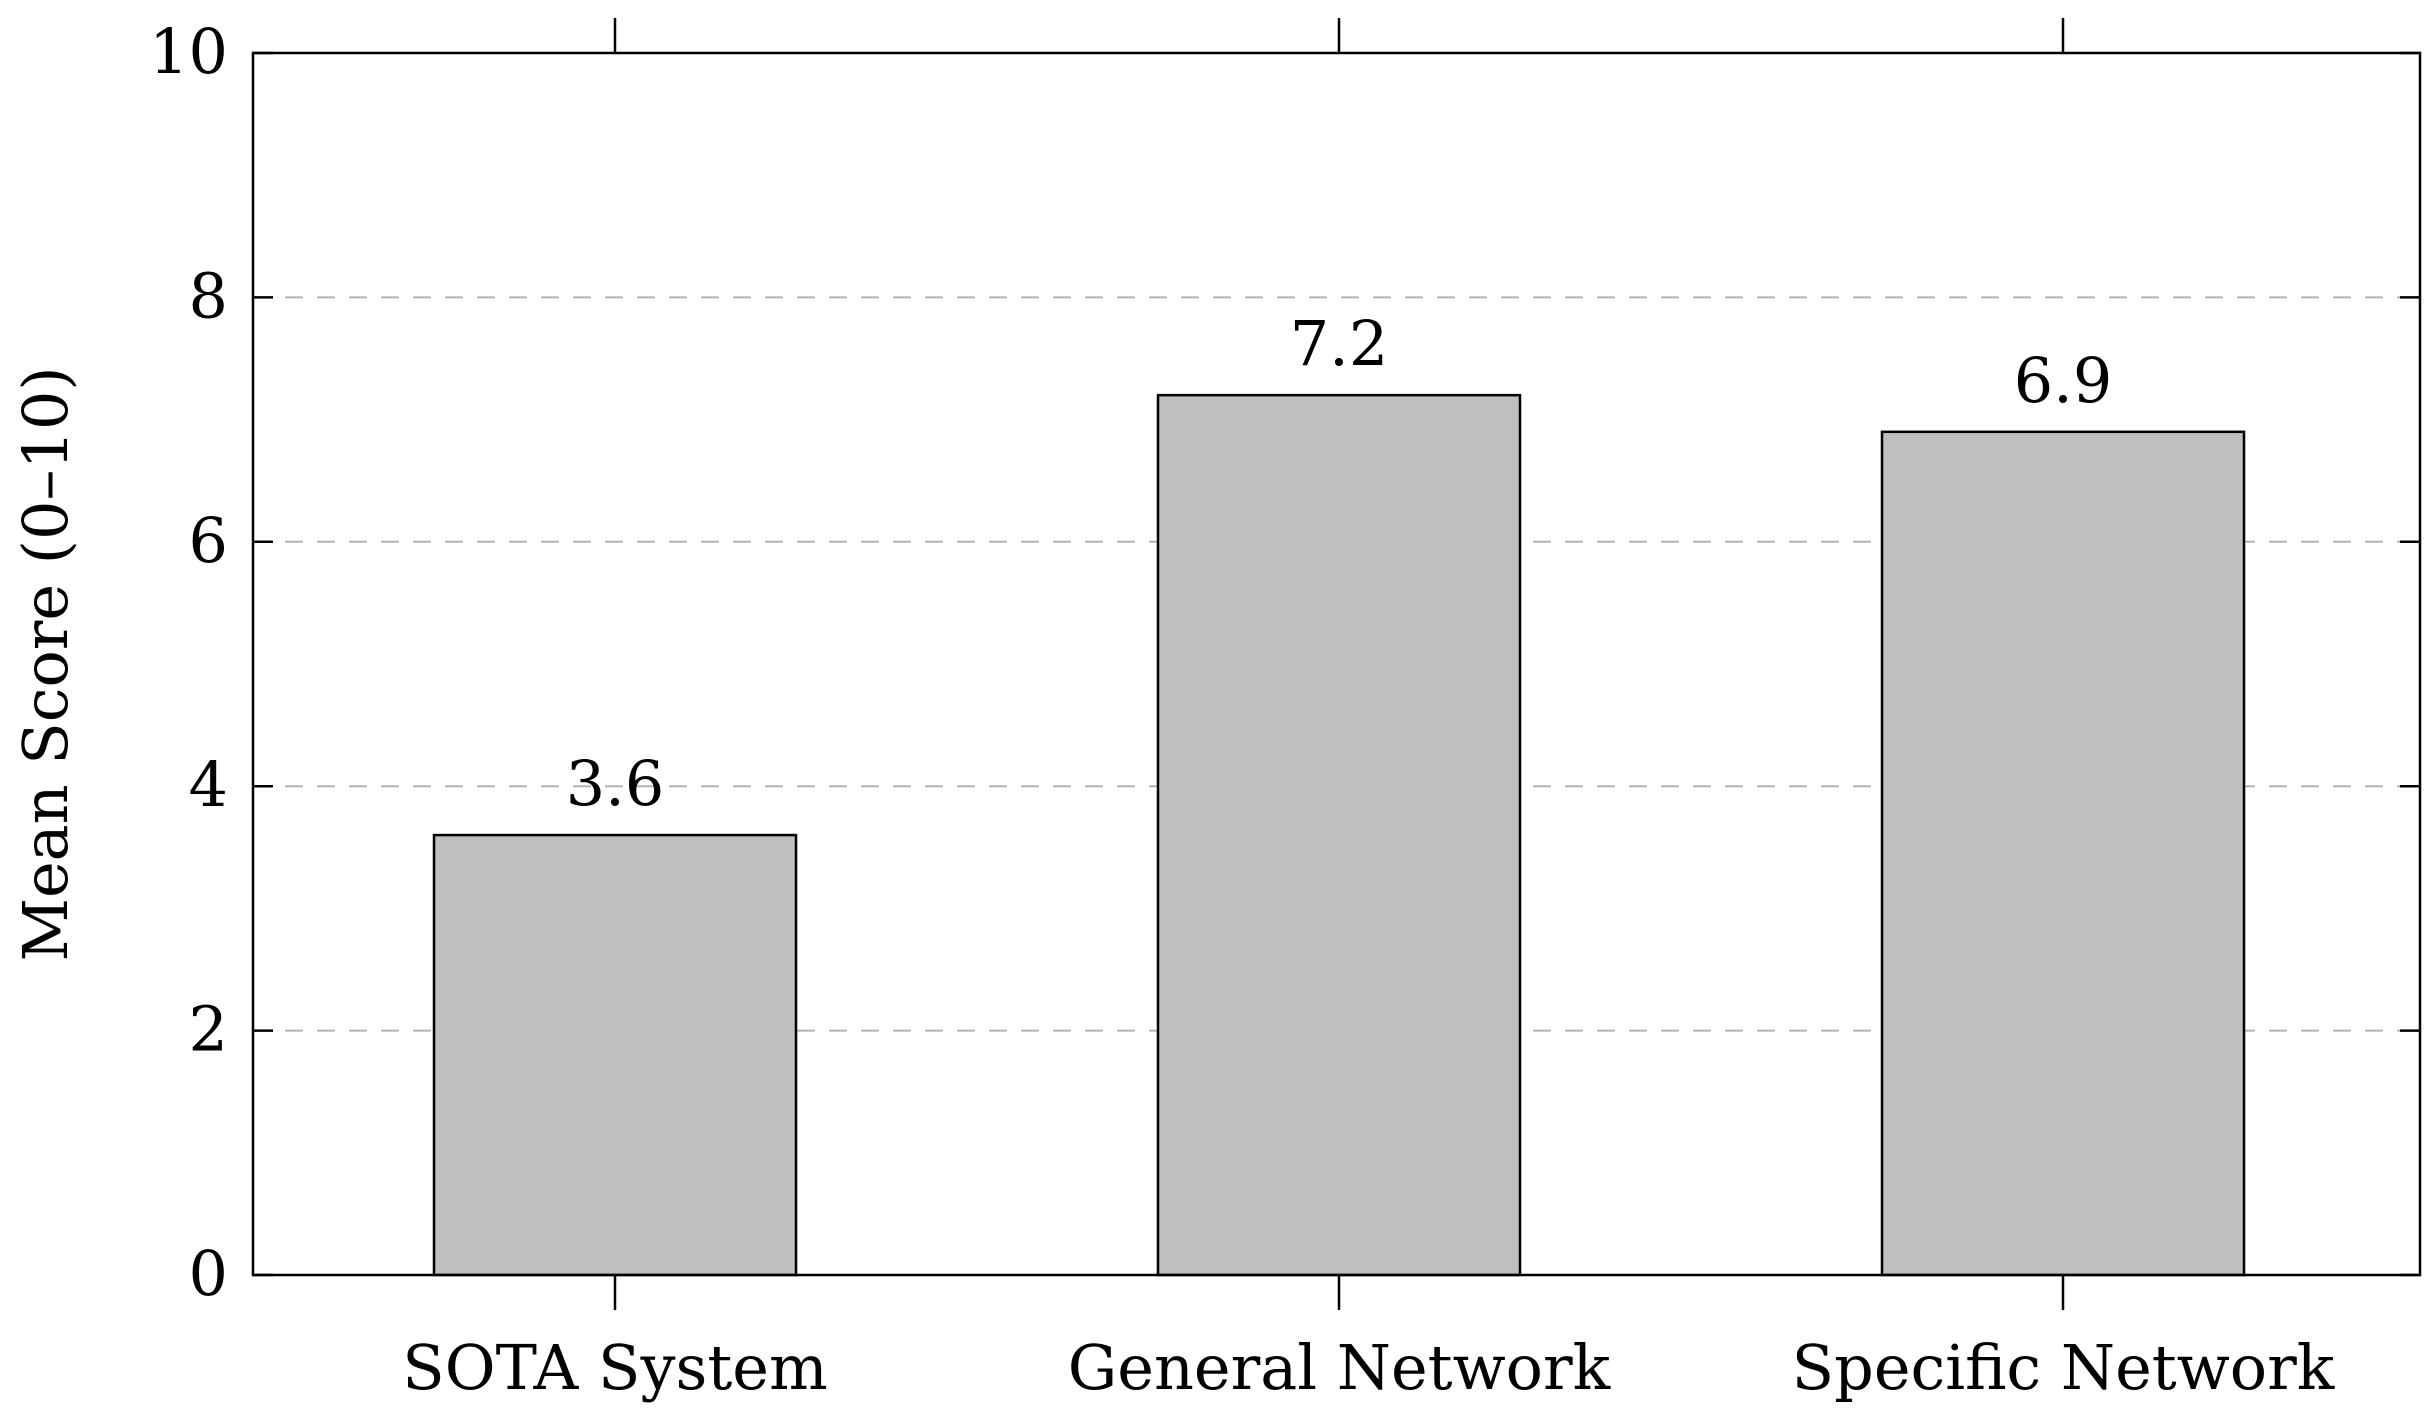 The width and height of the screenshot is (2435, 1427). Describe the element at coordinates (615, 783) in the screenshot. I see `bar-value-label: 3.6` at that location.